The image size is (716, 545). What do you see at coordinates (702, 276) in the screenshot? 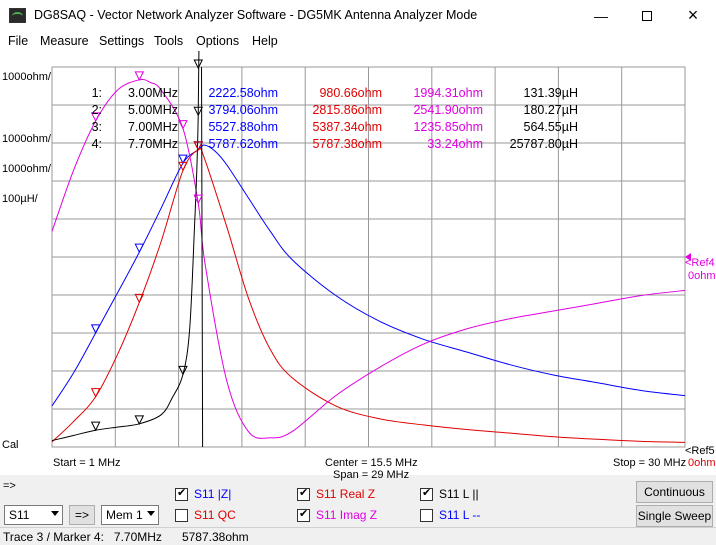
I see `ref4-value: 0ohm` at bounding box center [702, 276].